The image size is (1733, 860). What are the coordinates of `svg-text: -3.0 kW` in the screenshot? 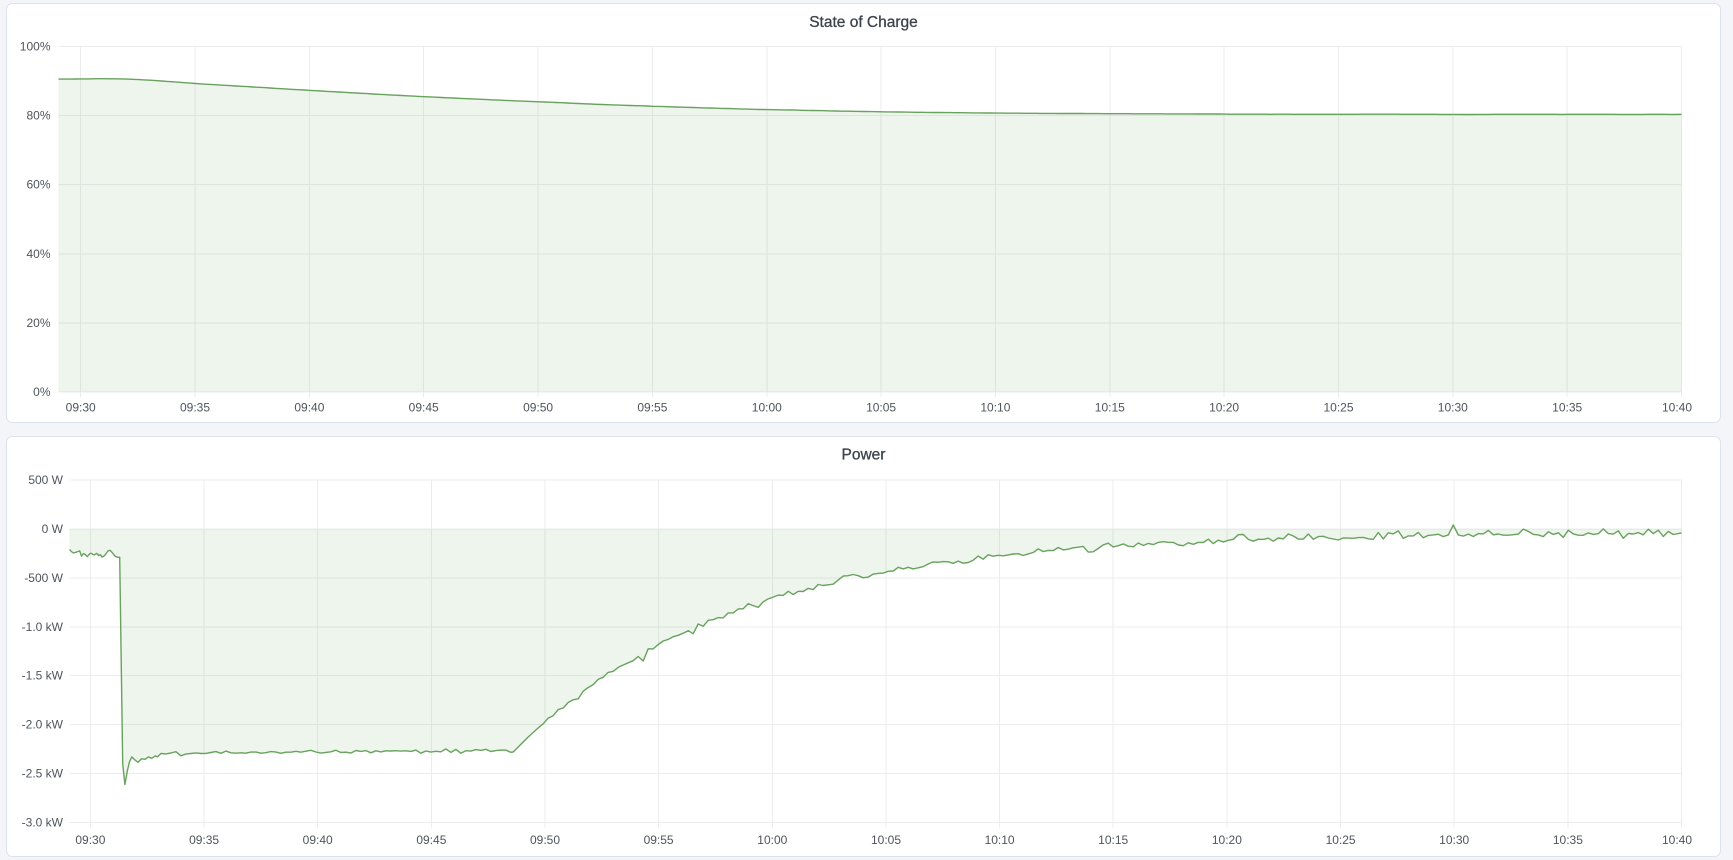 It's located at (43, 822).